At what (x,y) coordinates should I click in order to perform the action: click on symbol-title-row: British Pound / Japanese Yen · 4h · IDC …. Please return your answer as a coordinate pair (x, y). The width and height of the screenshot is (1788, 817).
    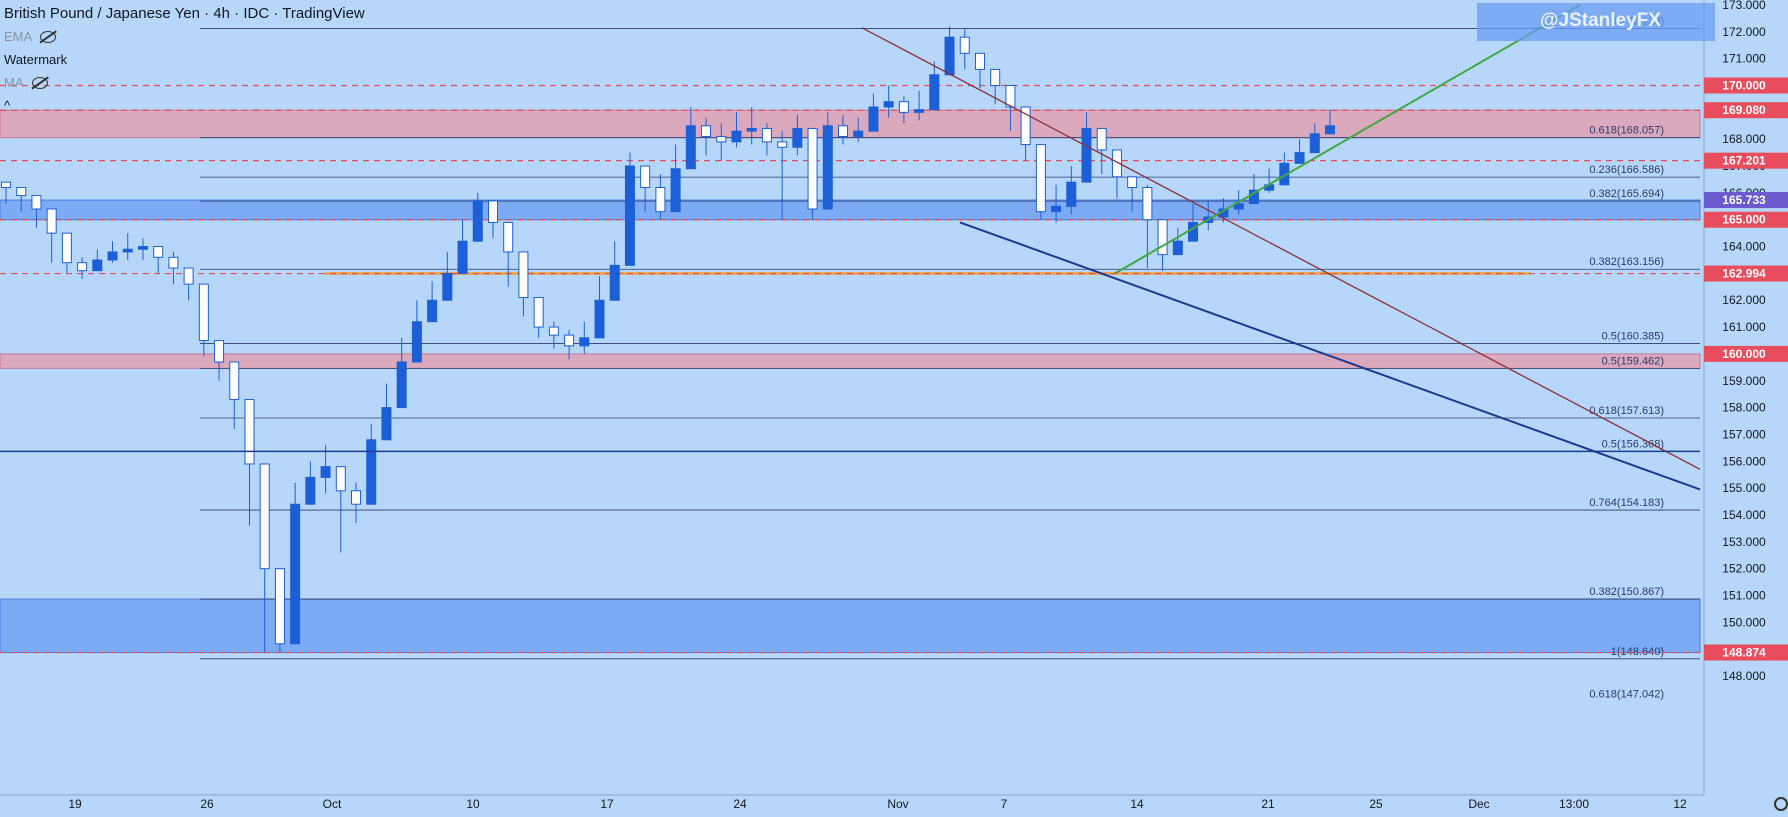
    Looking at the image, I should click on (184, 13).